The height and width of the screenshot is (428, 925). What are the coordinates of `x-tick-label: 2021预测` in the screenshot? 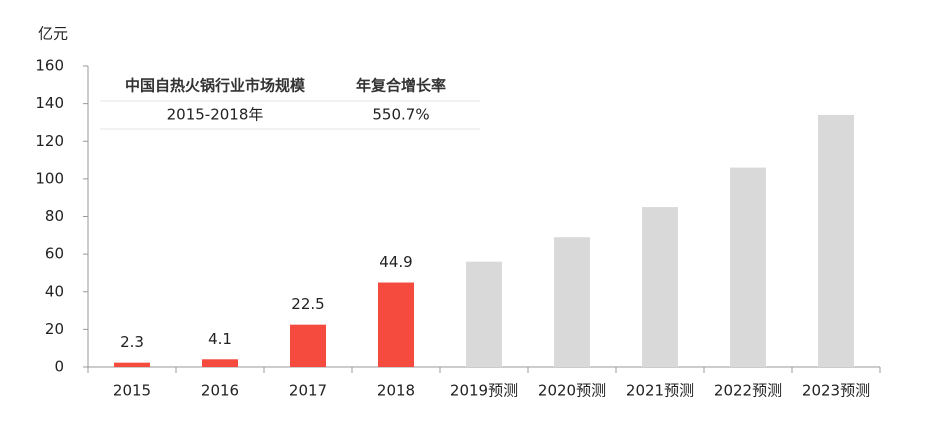 It's located at (660, 391).